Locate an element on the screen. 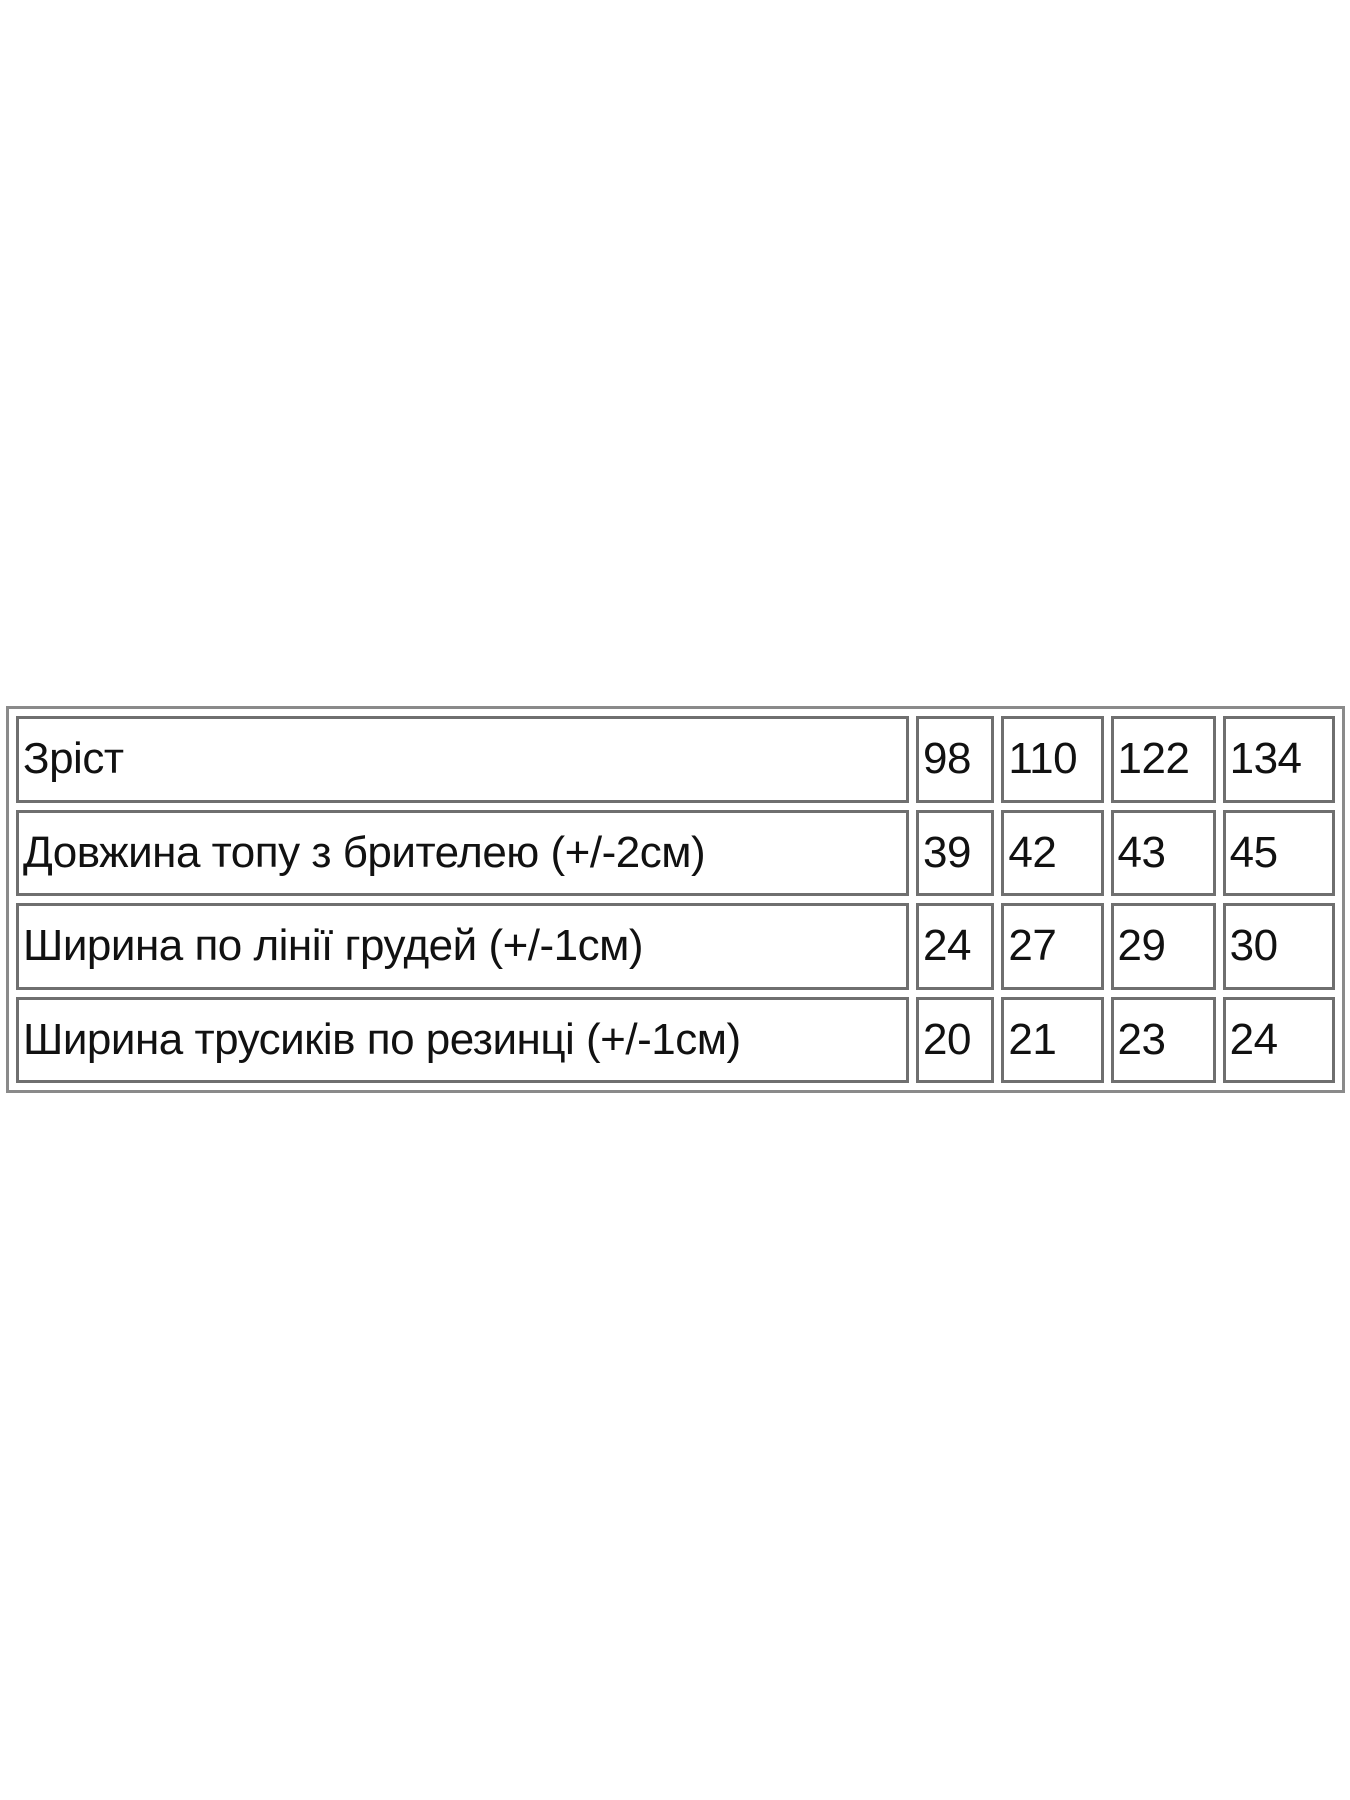 The image size is (1350, 1800). table-cell: 29 is located at coordinates (1163, 946).